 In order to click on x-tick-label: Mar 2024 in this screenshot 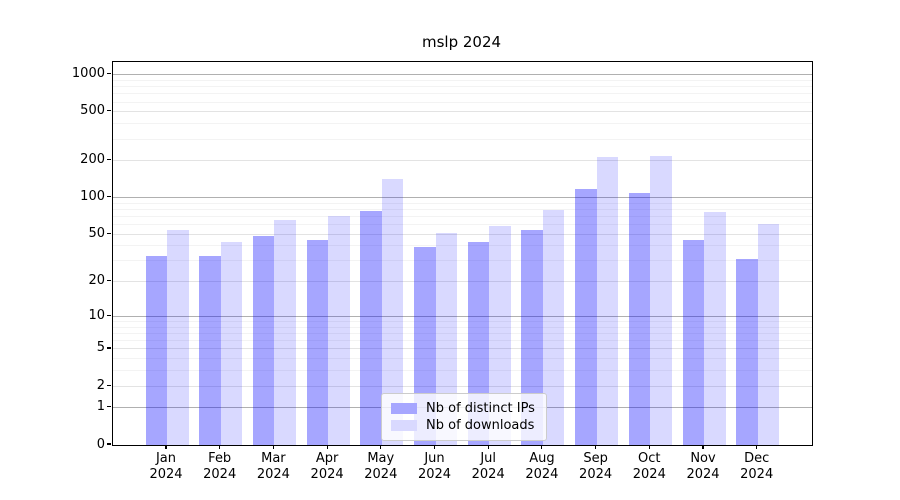, I will do `click(273, 466)`.